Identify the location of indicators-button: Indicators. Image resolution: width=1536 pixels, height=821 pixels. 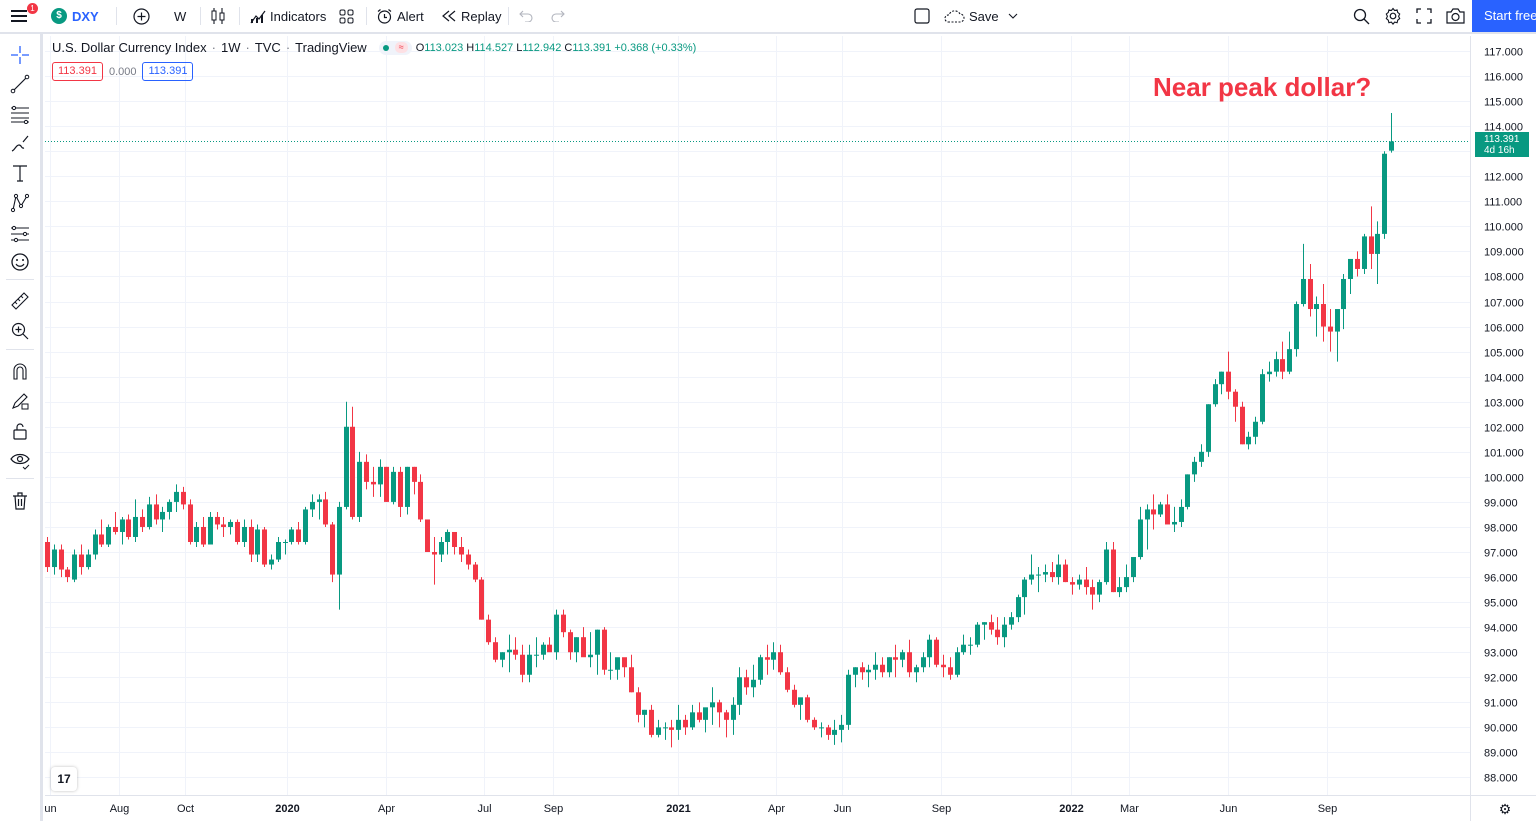
(288, 16).